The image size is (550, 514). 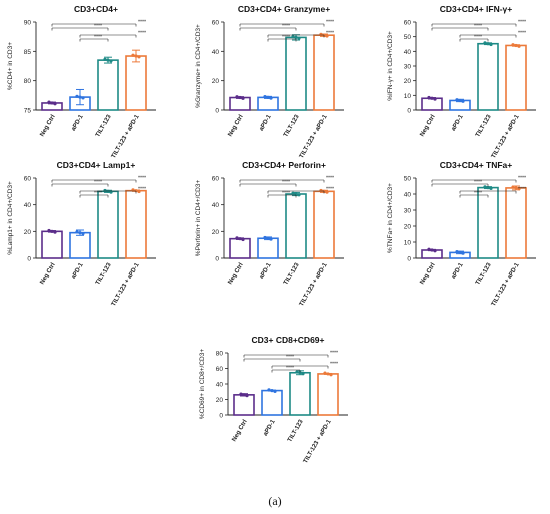 I want to click on panel-label: (a), so click(x=275, y=501).